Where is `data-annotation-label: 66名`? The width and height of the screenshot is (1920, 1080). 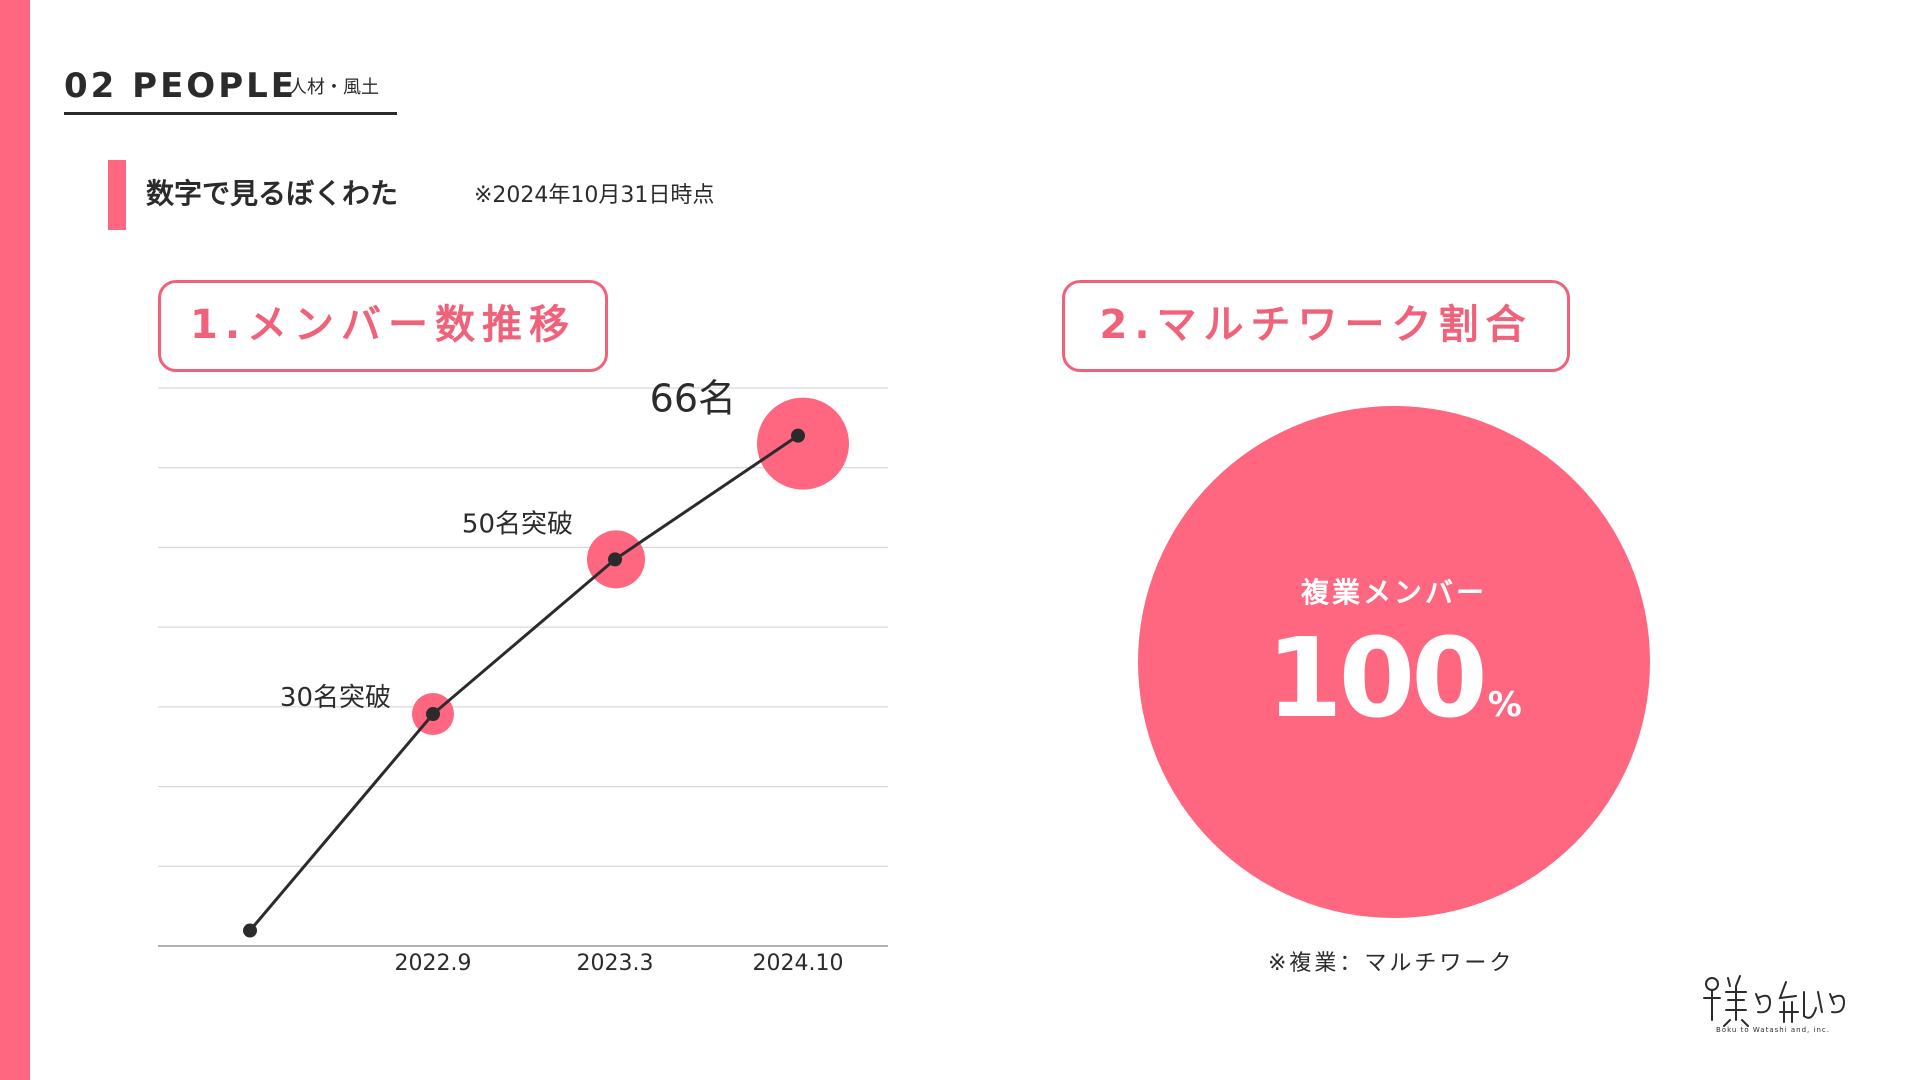 data-annotation-label: 66名 is located at coordinates (693, 399).